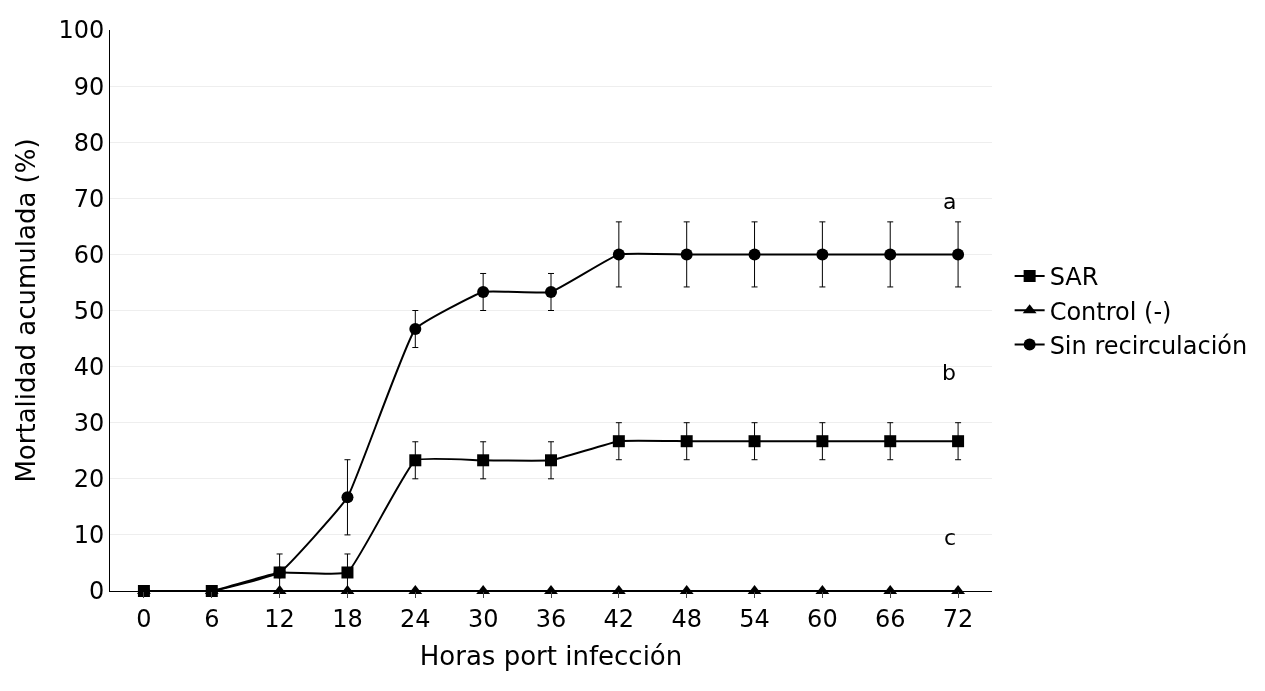 The image size is (1265, 691). Describe the element at coordinates (212, 618) in the screenshot. I see `x-tick-label: 6` at that location.